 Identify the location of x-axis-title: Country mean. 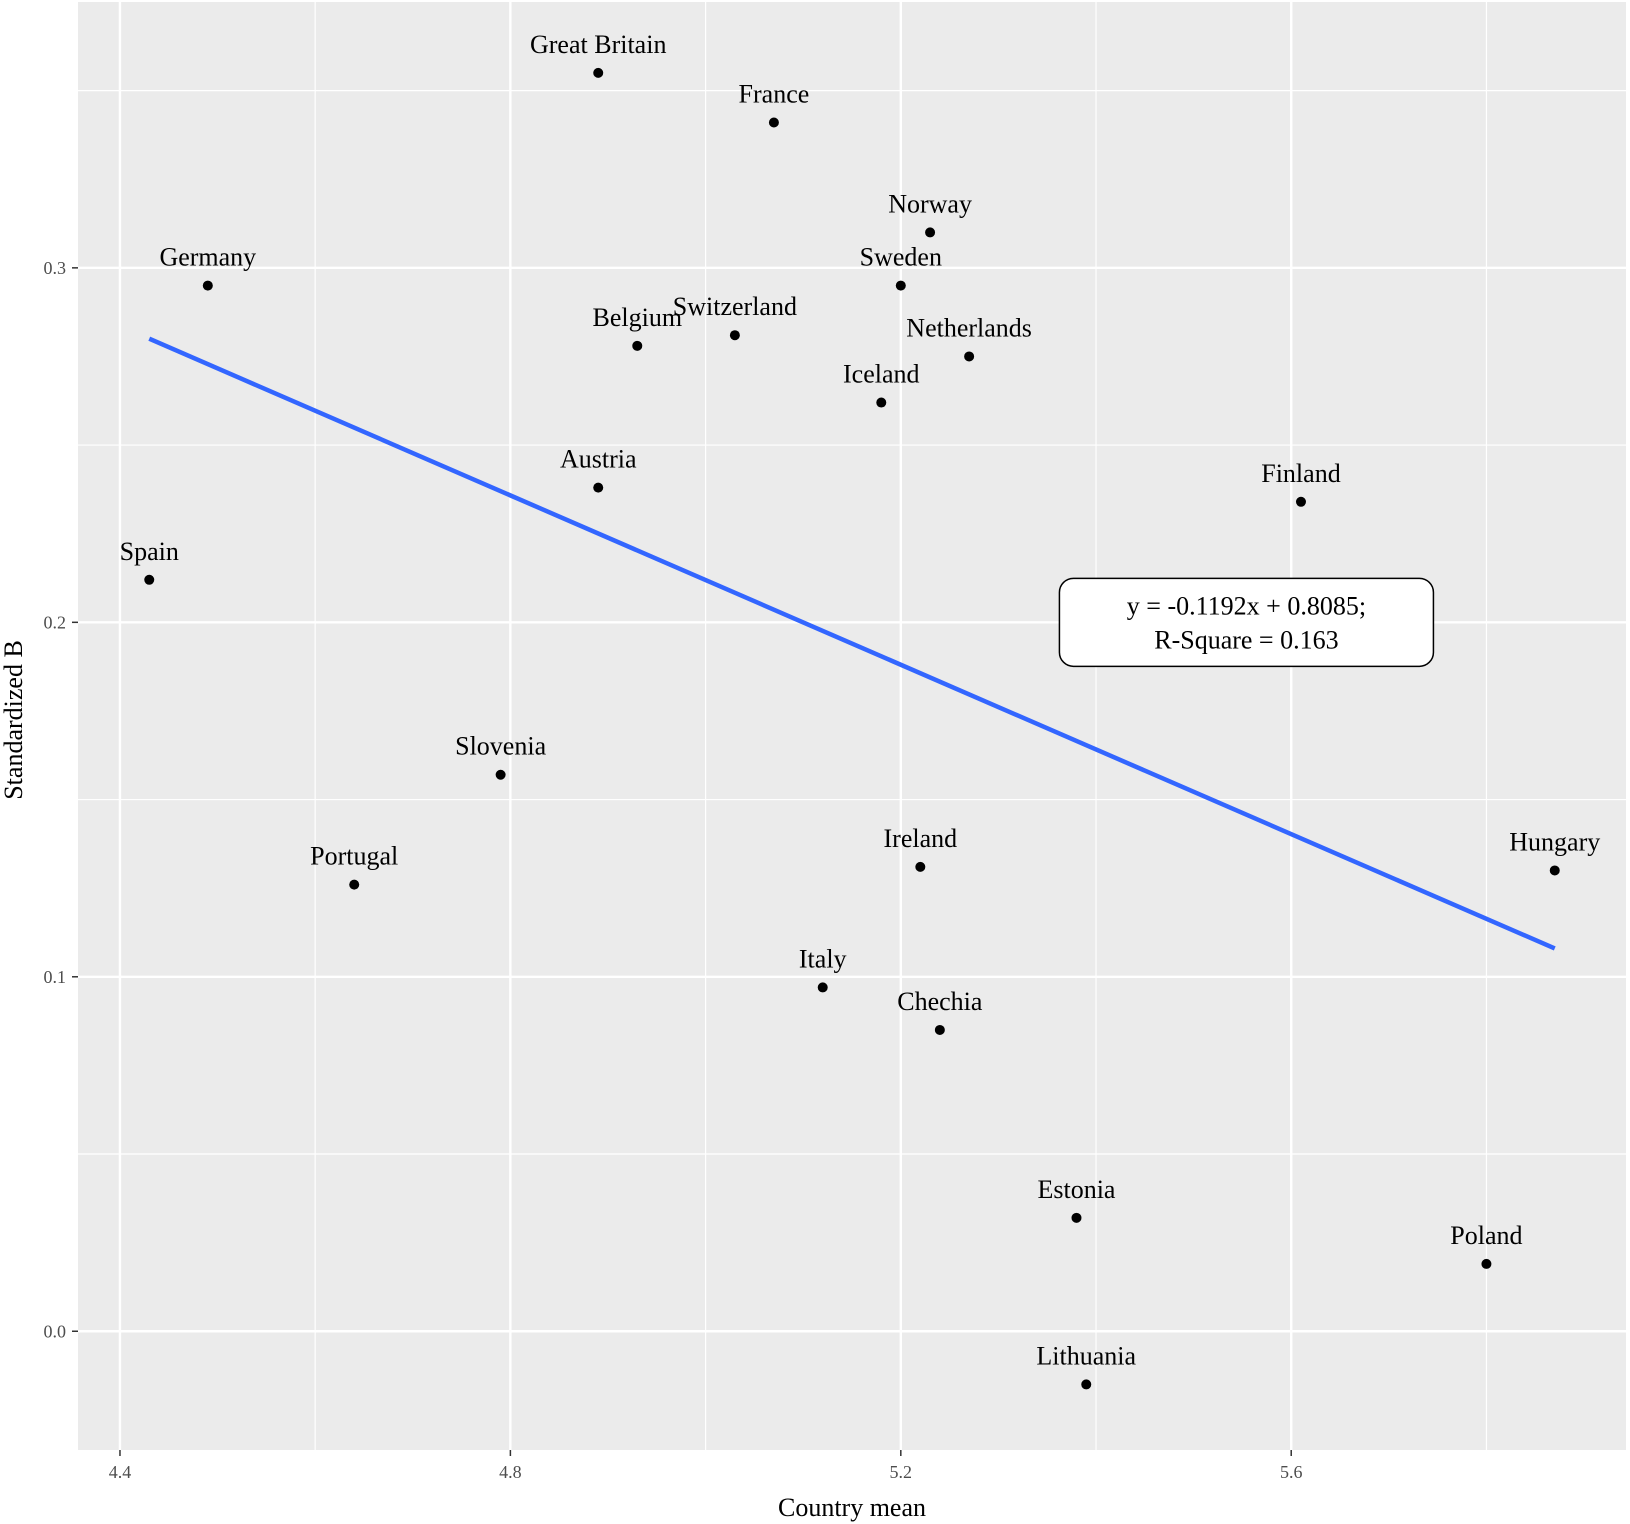
(852, 1507).